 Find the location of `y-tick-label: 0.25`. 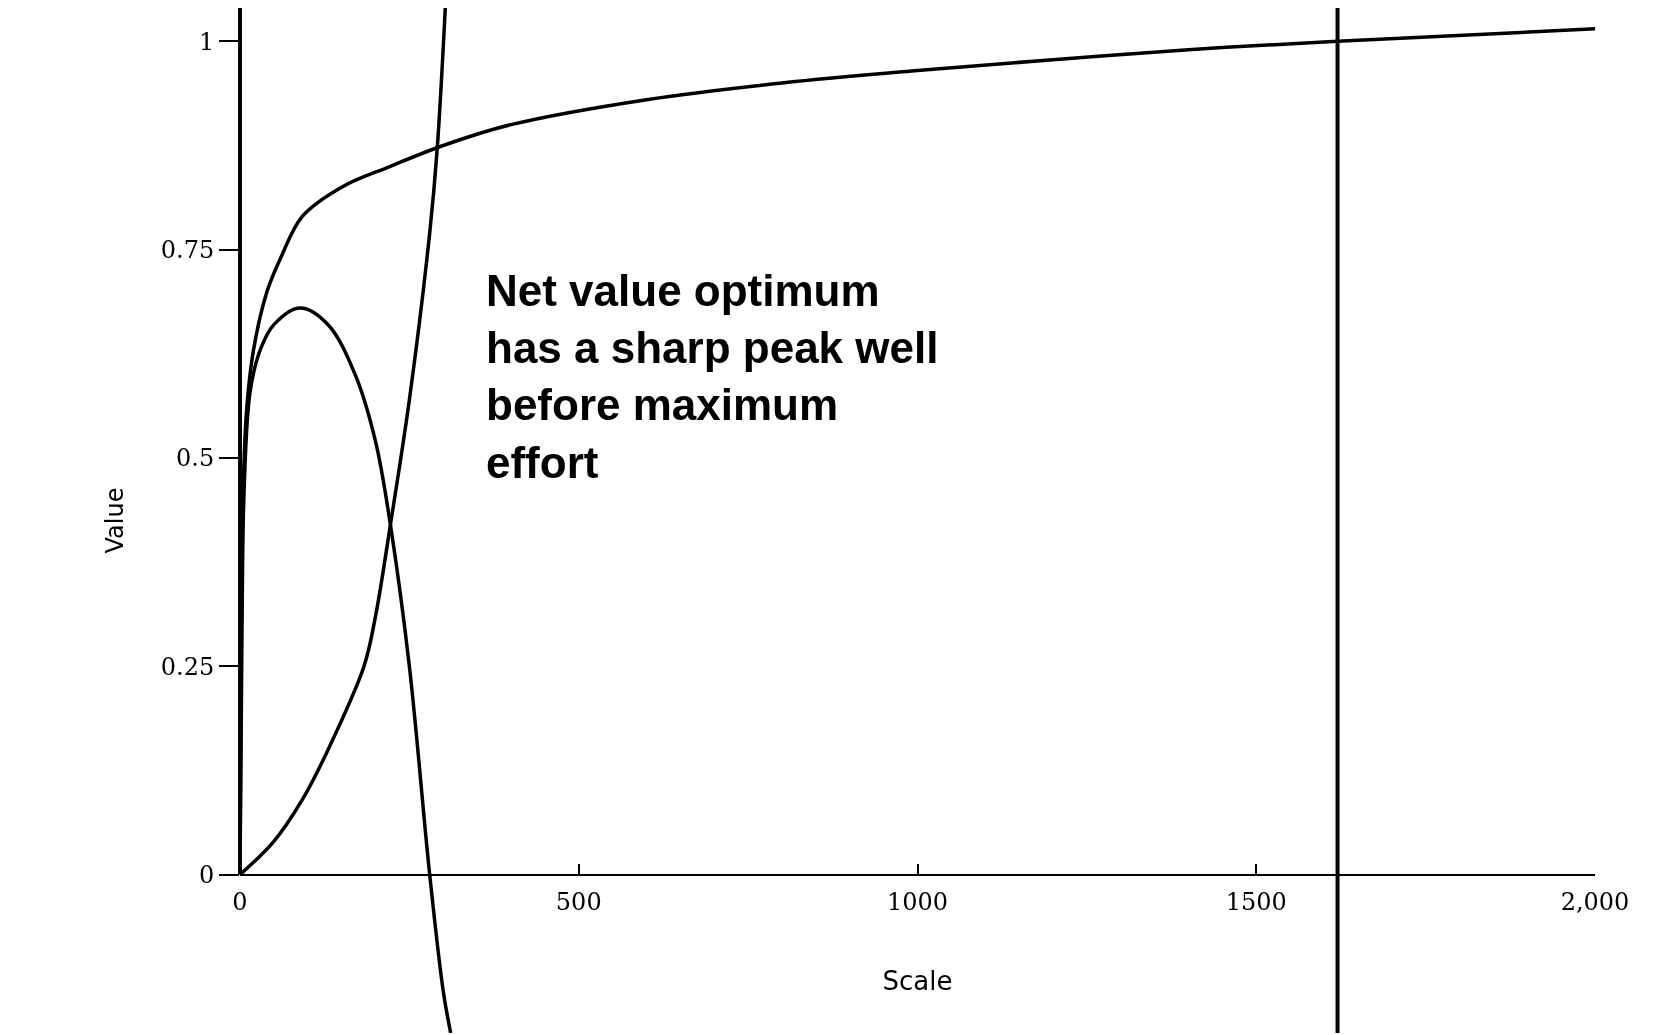

y-tick-label: 0.25 is located at coordinates (187, 666).